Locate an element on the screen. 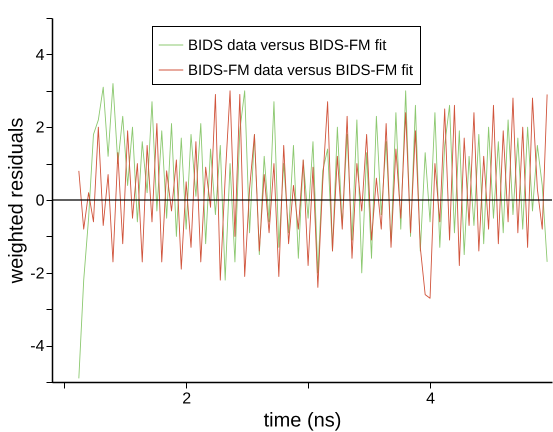  x-axis-title: time (ns) is located at coordinates (303, 421).